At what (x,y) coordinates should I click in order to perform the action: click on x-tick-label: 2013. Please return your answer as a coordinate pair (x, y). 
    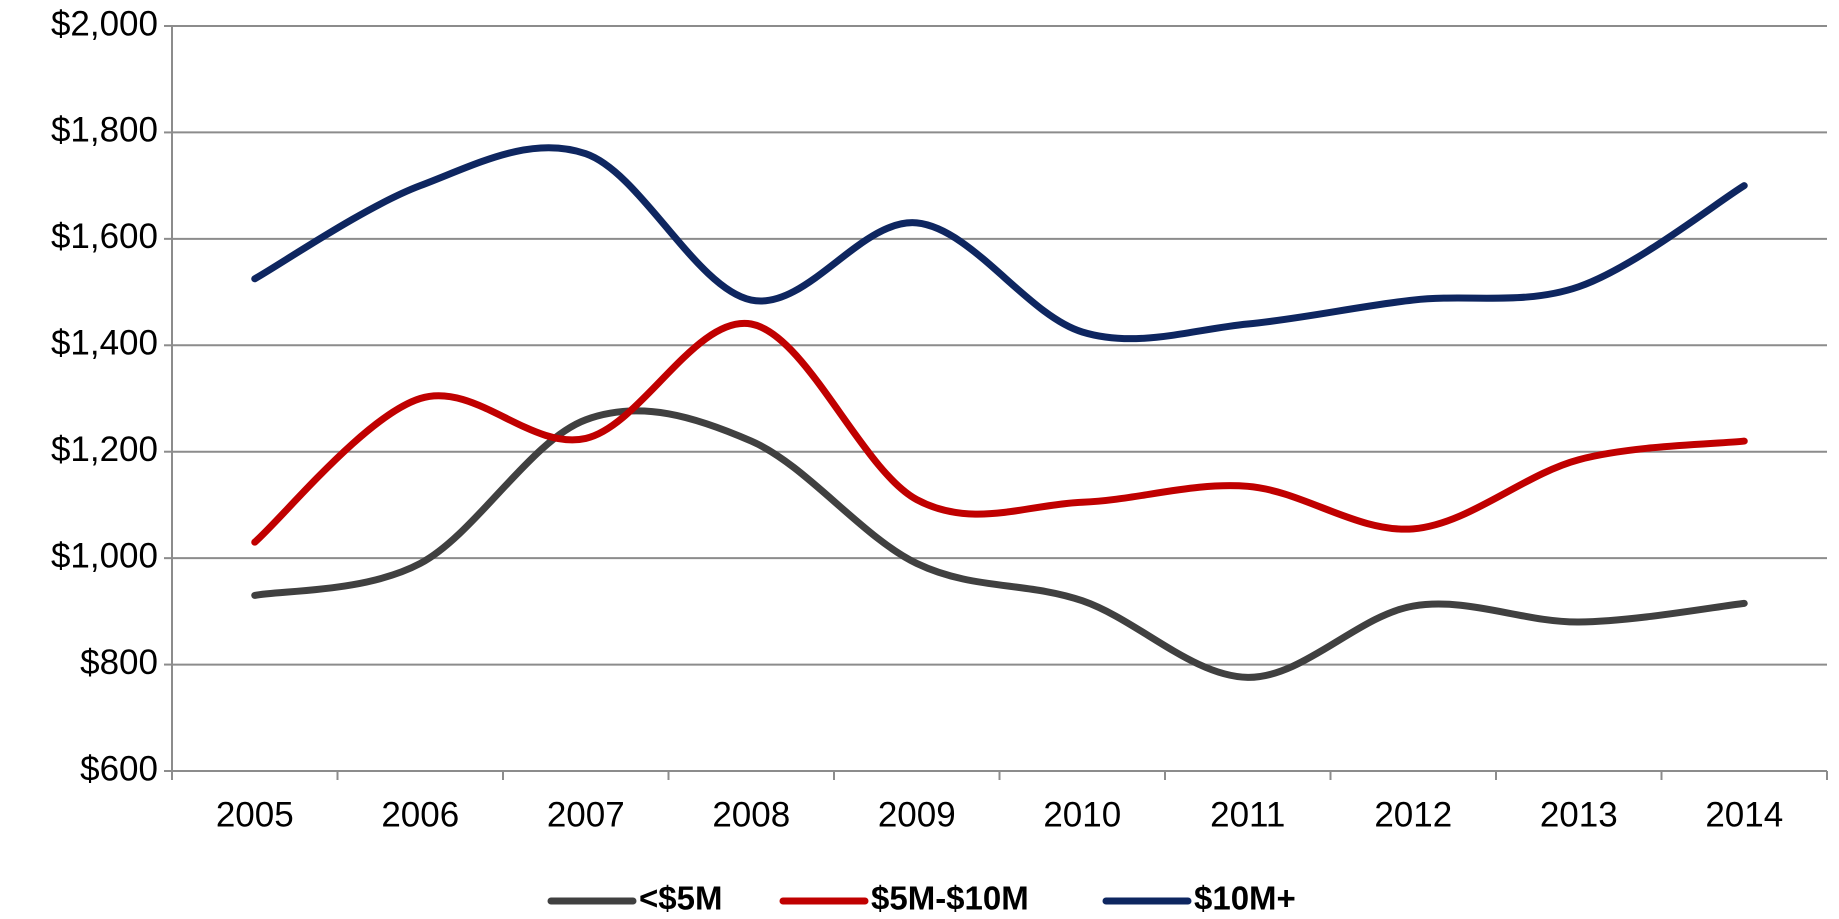
    Looking at the image, I should click on (1579, 814).